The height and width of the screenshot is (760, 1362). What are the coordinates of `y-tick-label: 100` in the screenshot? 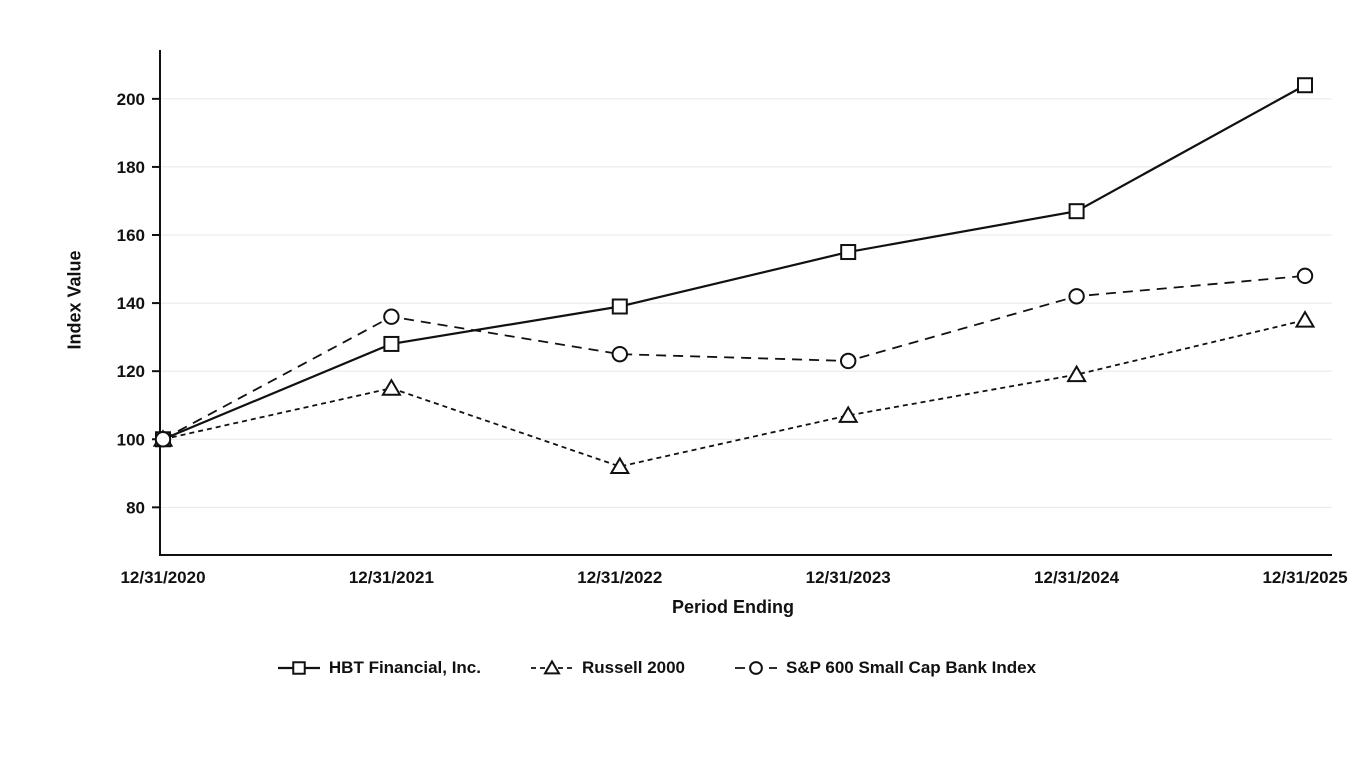 It's located at (131, 439).